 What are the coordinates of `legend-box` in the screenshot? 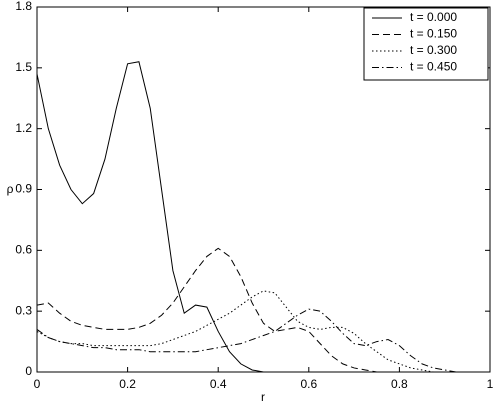 It's located at (426, 44).